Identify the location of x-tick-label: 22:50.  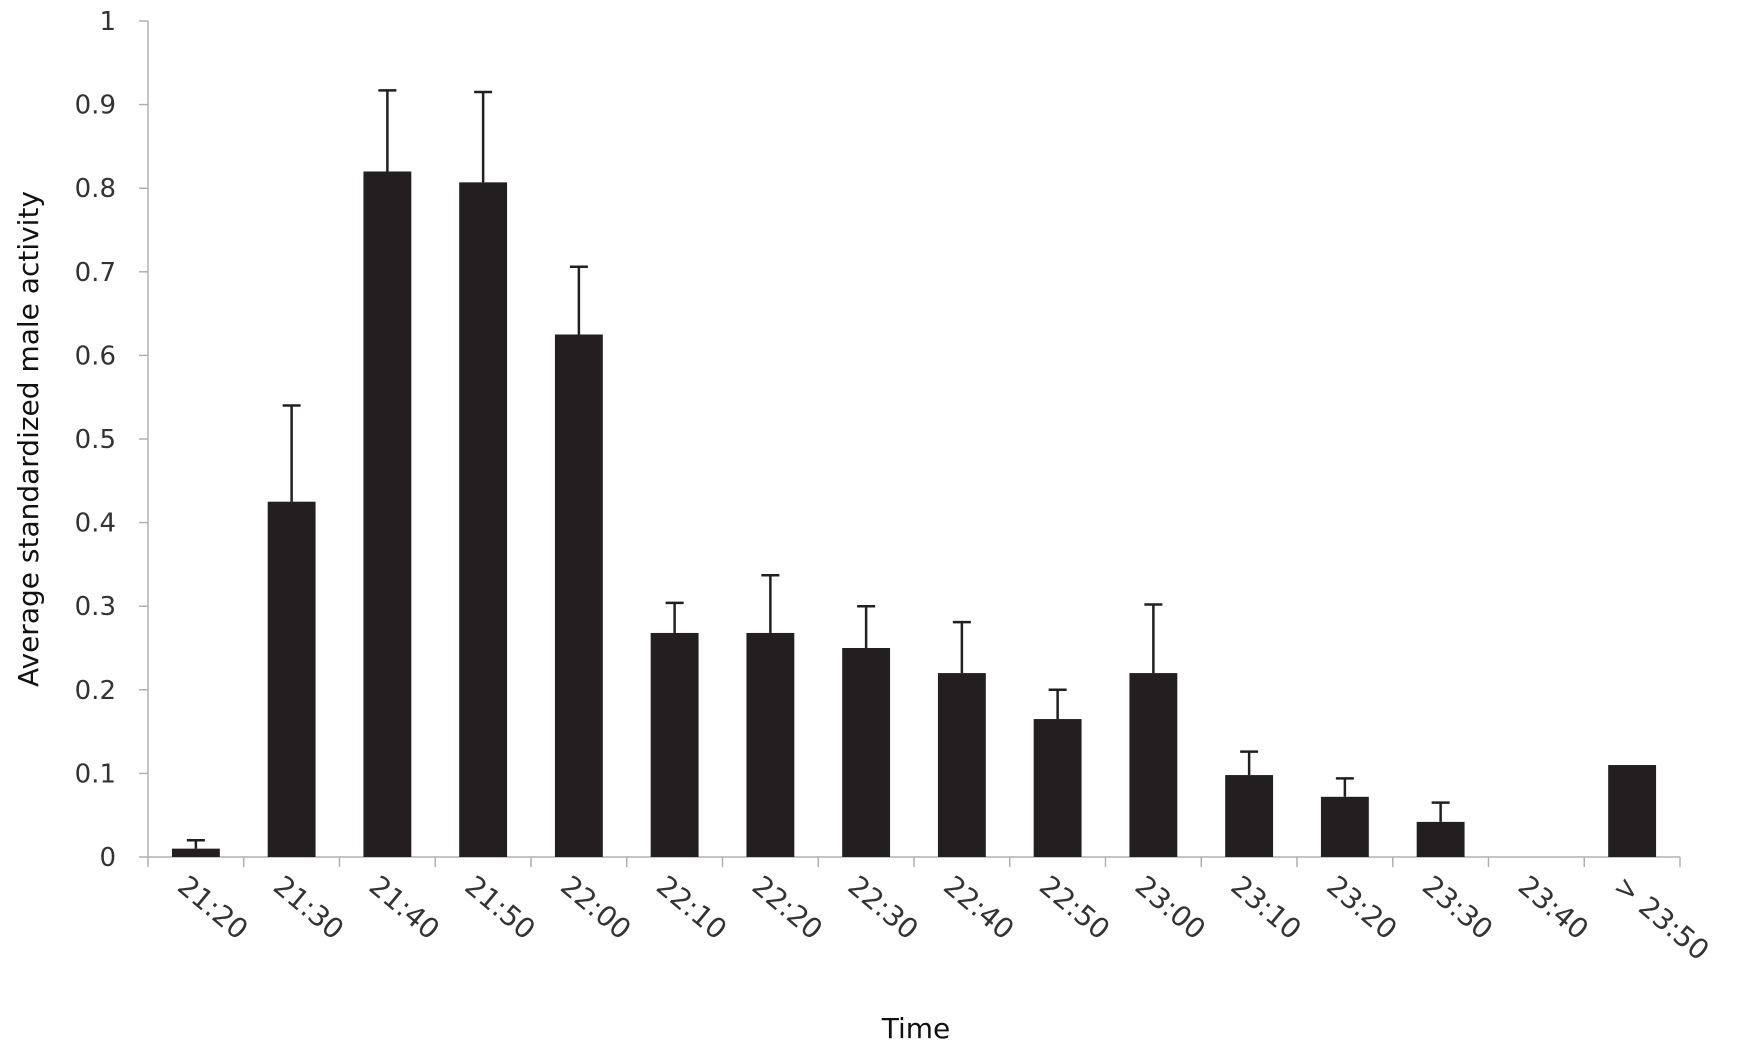
(1074, 907).